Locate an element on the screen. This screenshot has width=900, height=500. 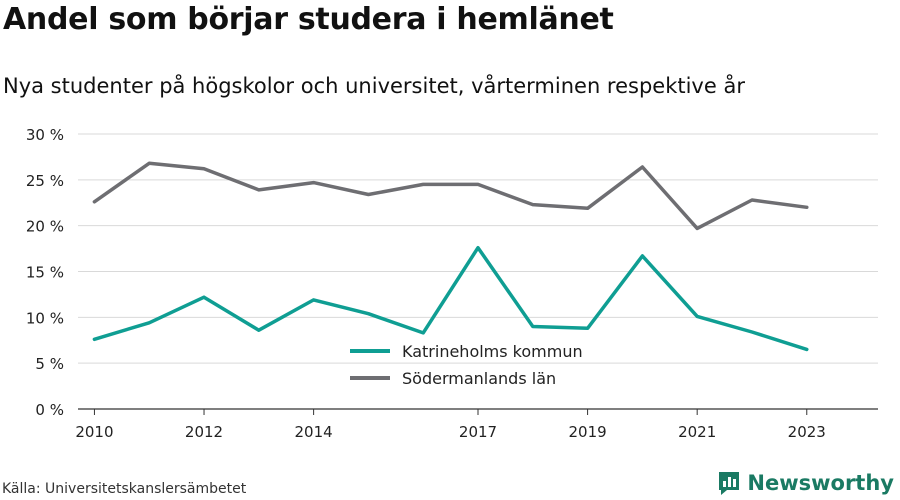
legend-label: Katrineholms kommun is located at coordinates (492, 351).